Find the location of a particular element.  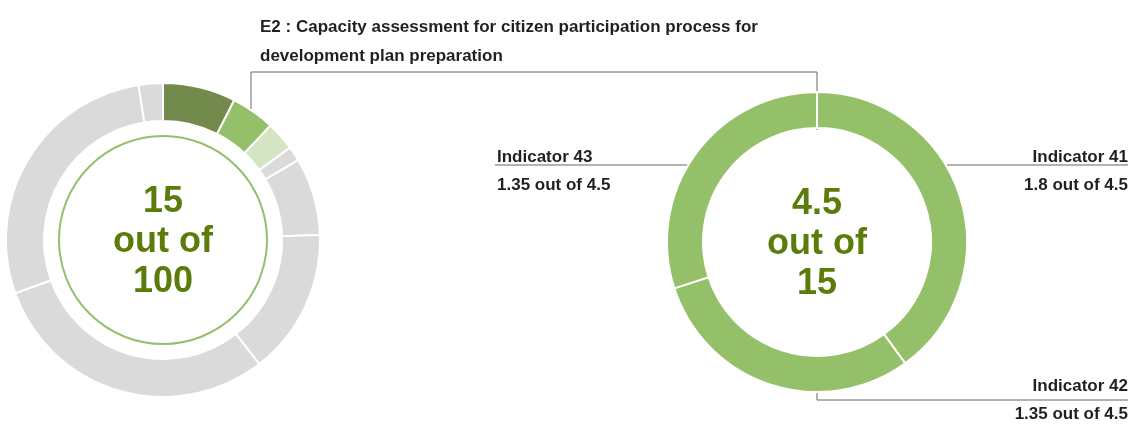

text: 4.5 out of 15 is located at coordinates (817, 241).